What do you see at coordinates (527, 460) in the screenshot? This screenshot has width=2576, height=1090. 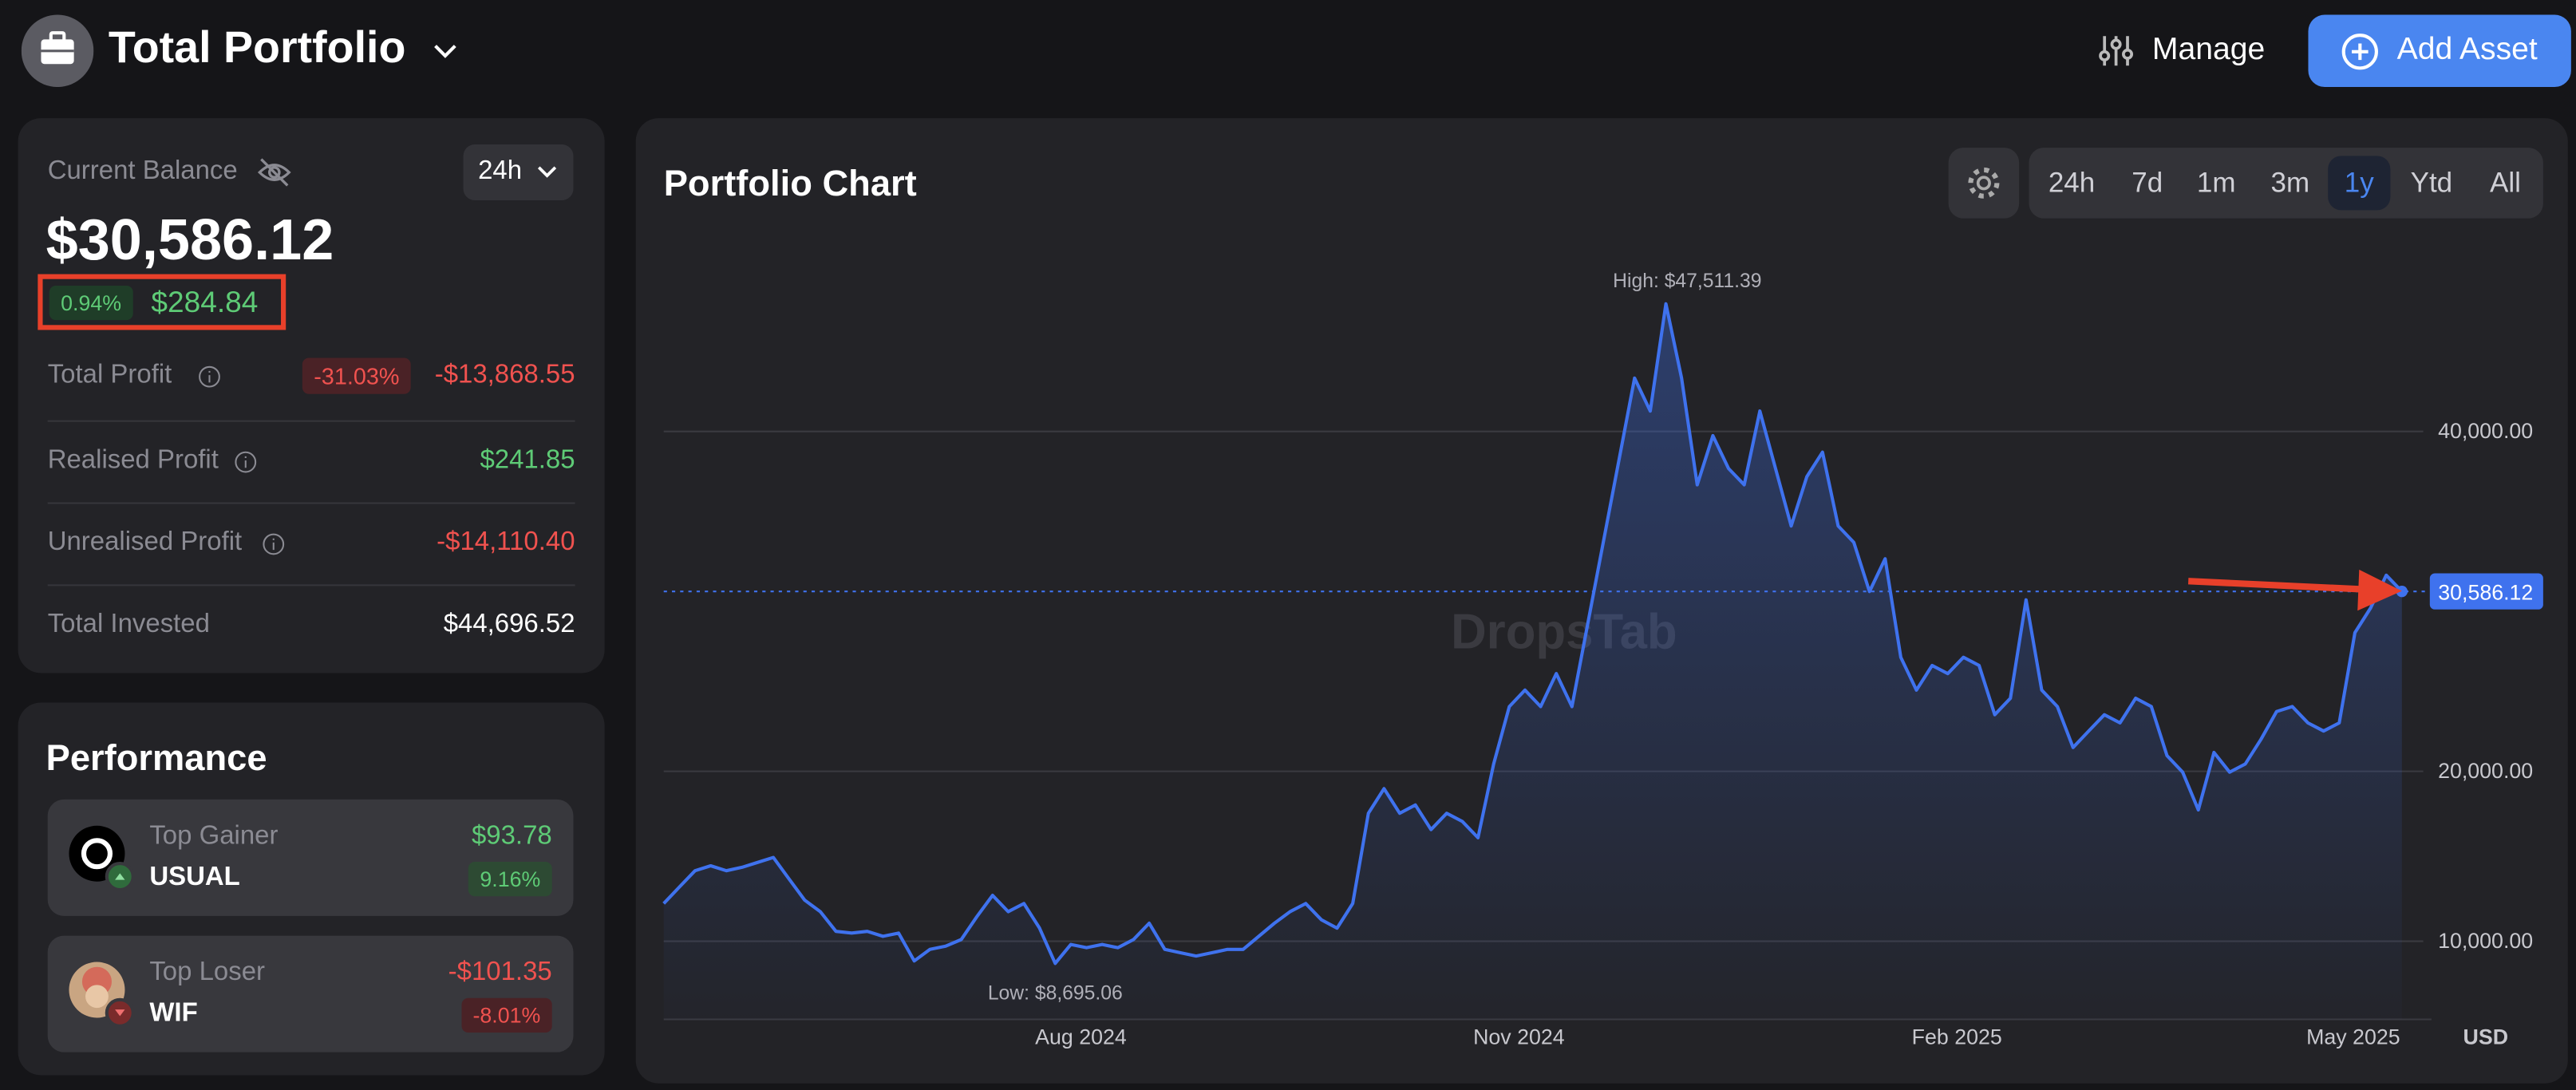 I see `row-value: $241.85` at bounding box center [527, 460].